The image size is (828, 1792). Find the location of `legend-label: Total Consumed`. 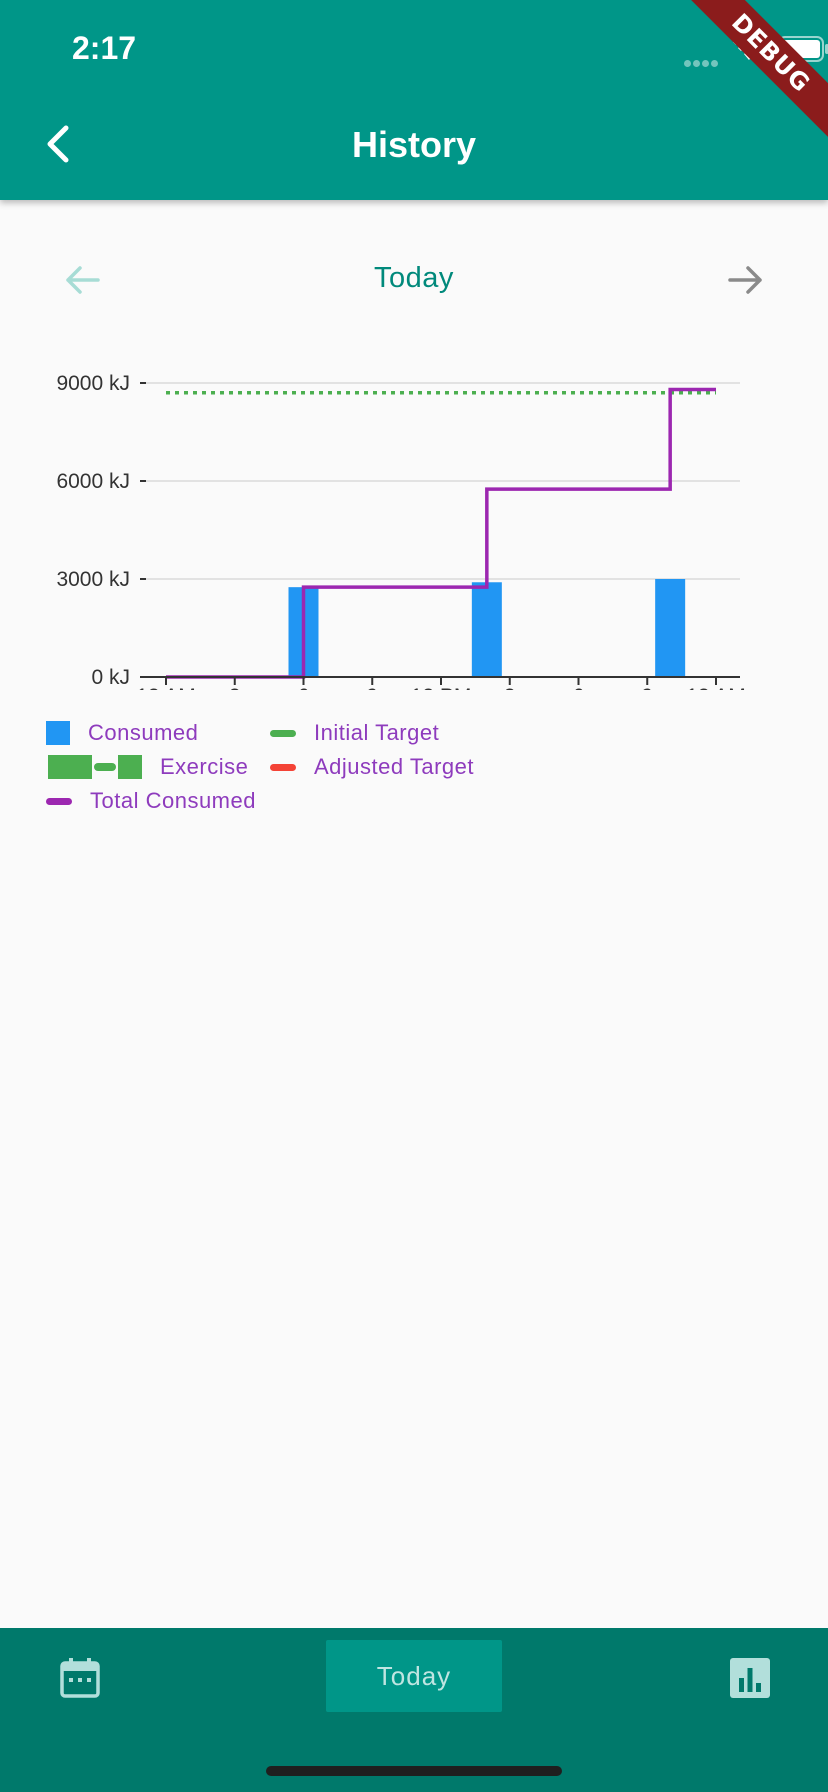

legend-label: Total Consumed is located at coordinates (173, 800).